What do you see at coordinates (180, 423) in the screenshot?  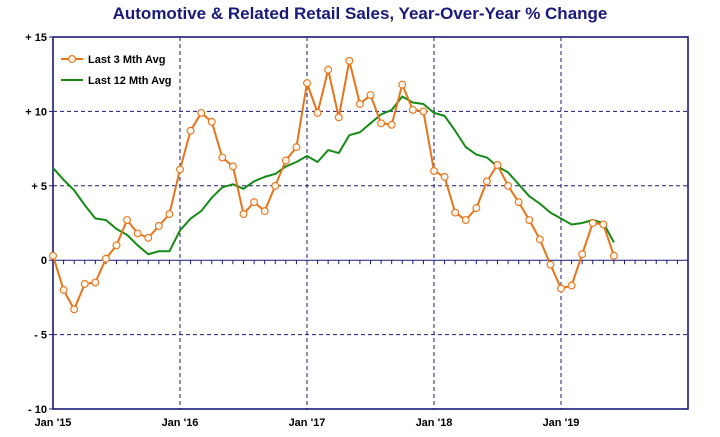 I see `x-tick-label: Jan '16` at bounding box center [180, 423].